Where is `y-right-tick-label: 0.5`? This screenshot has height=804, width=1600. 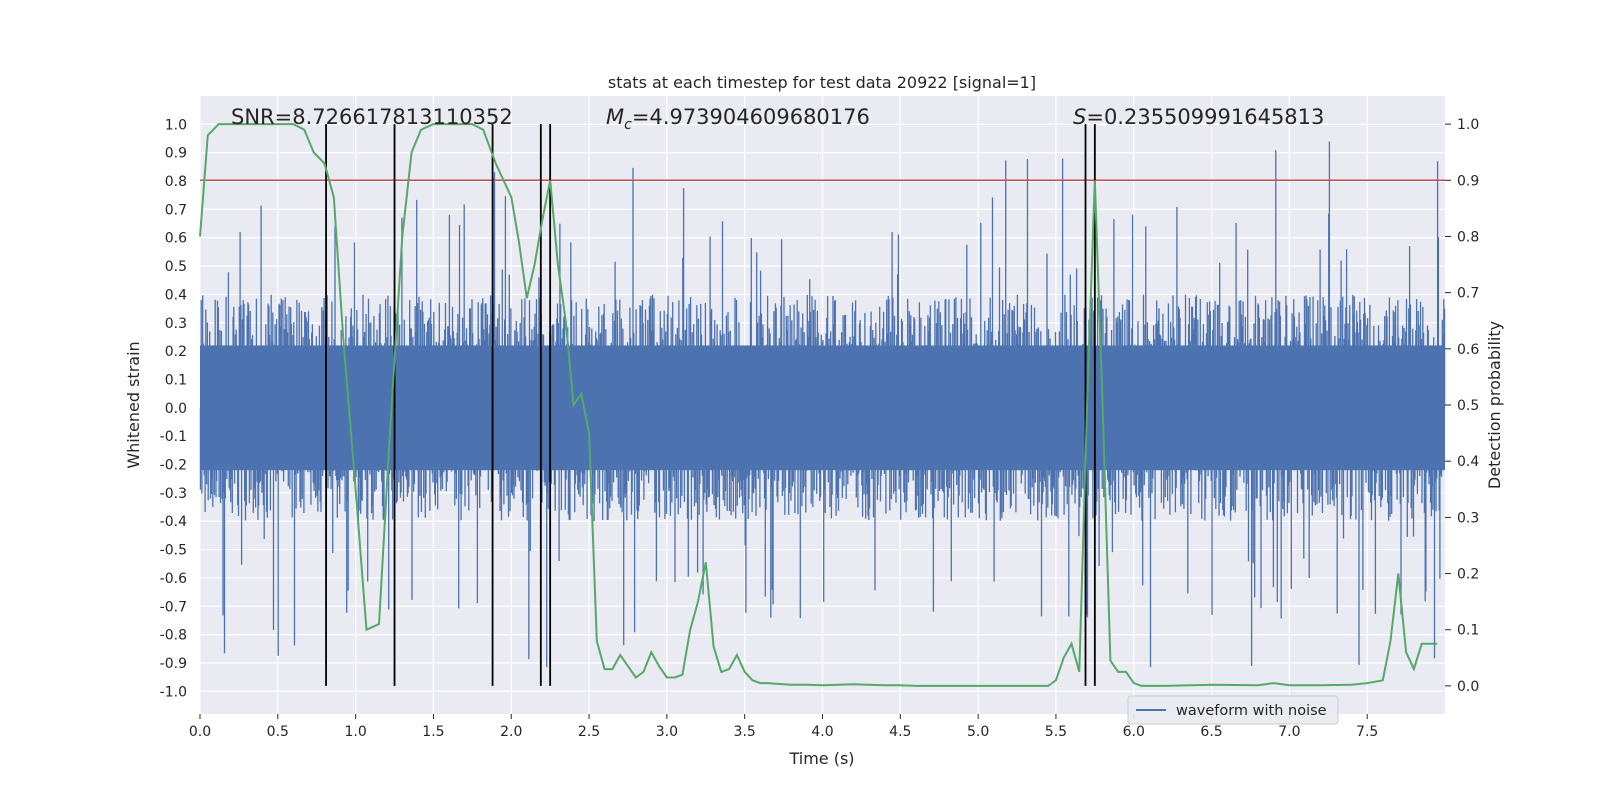 y-right-tick-label: 0.5 is located at coordinates (1468, 406).